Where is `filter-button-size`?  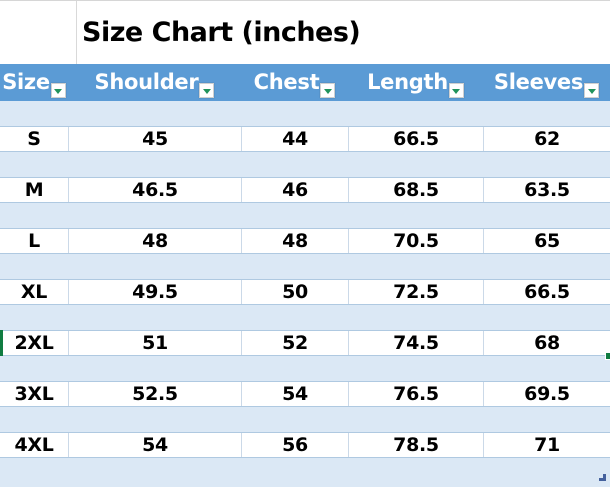
filter-button-size is located at coordinates (58, 90).